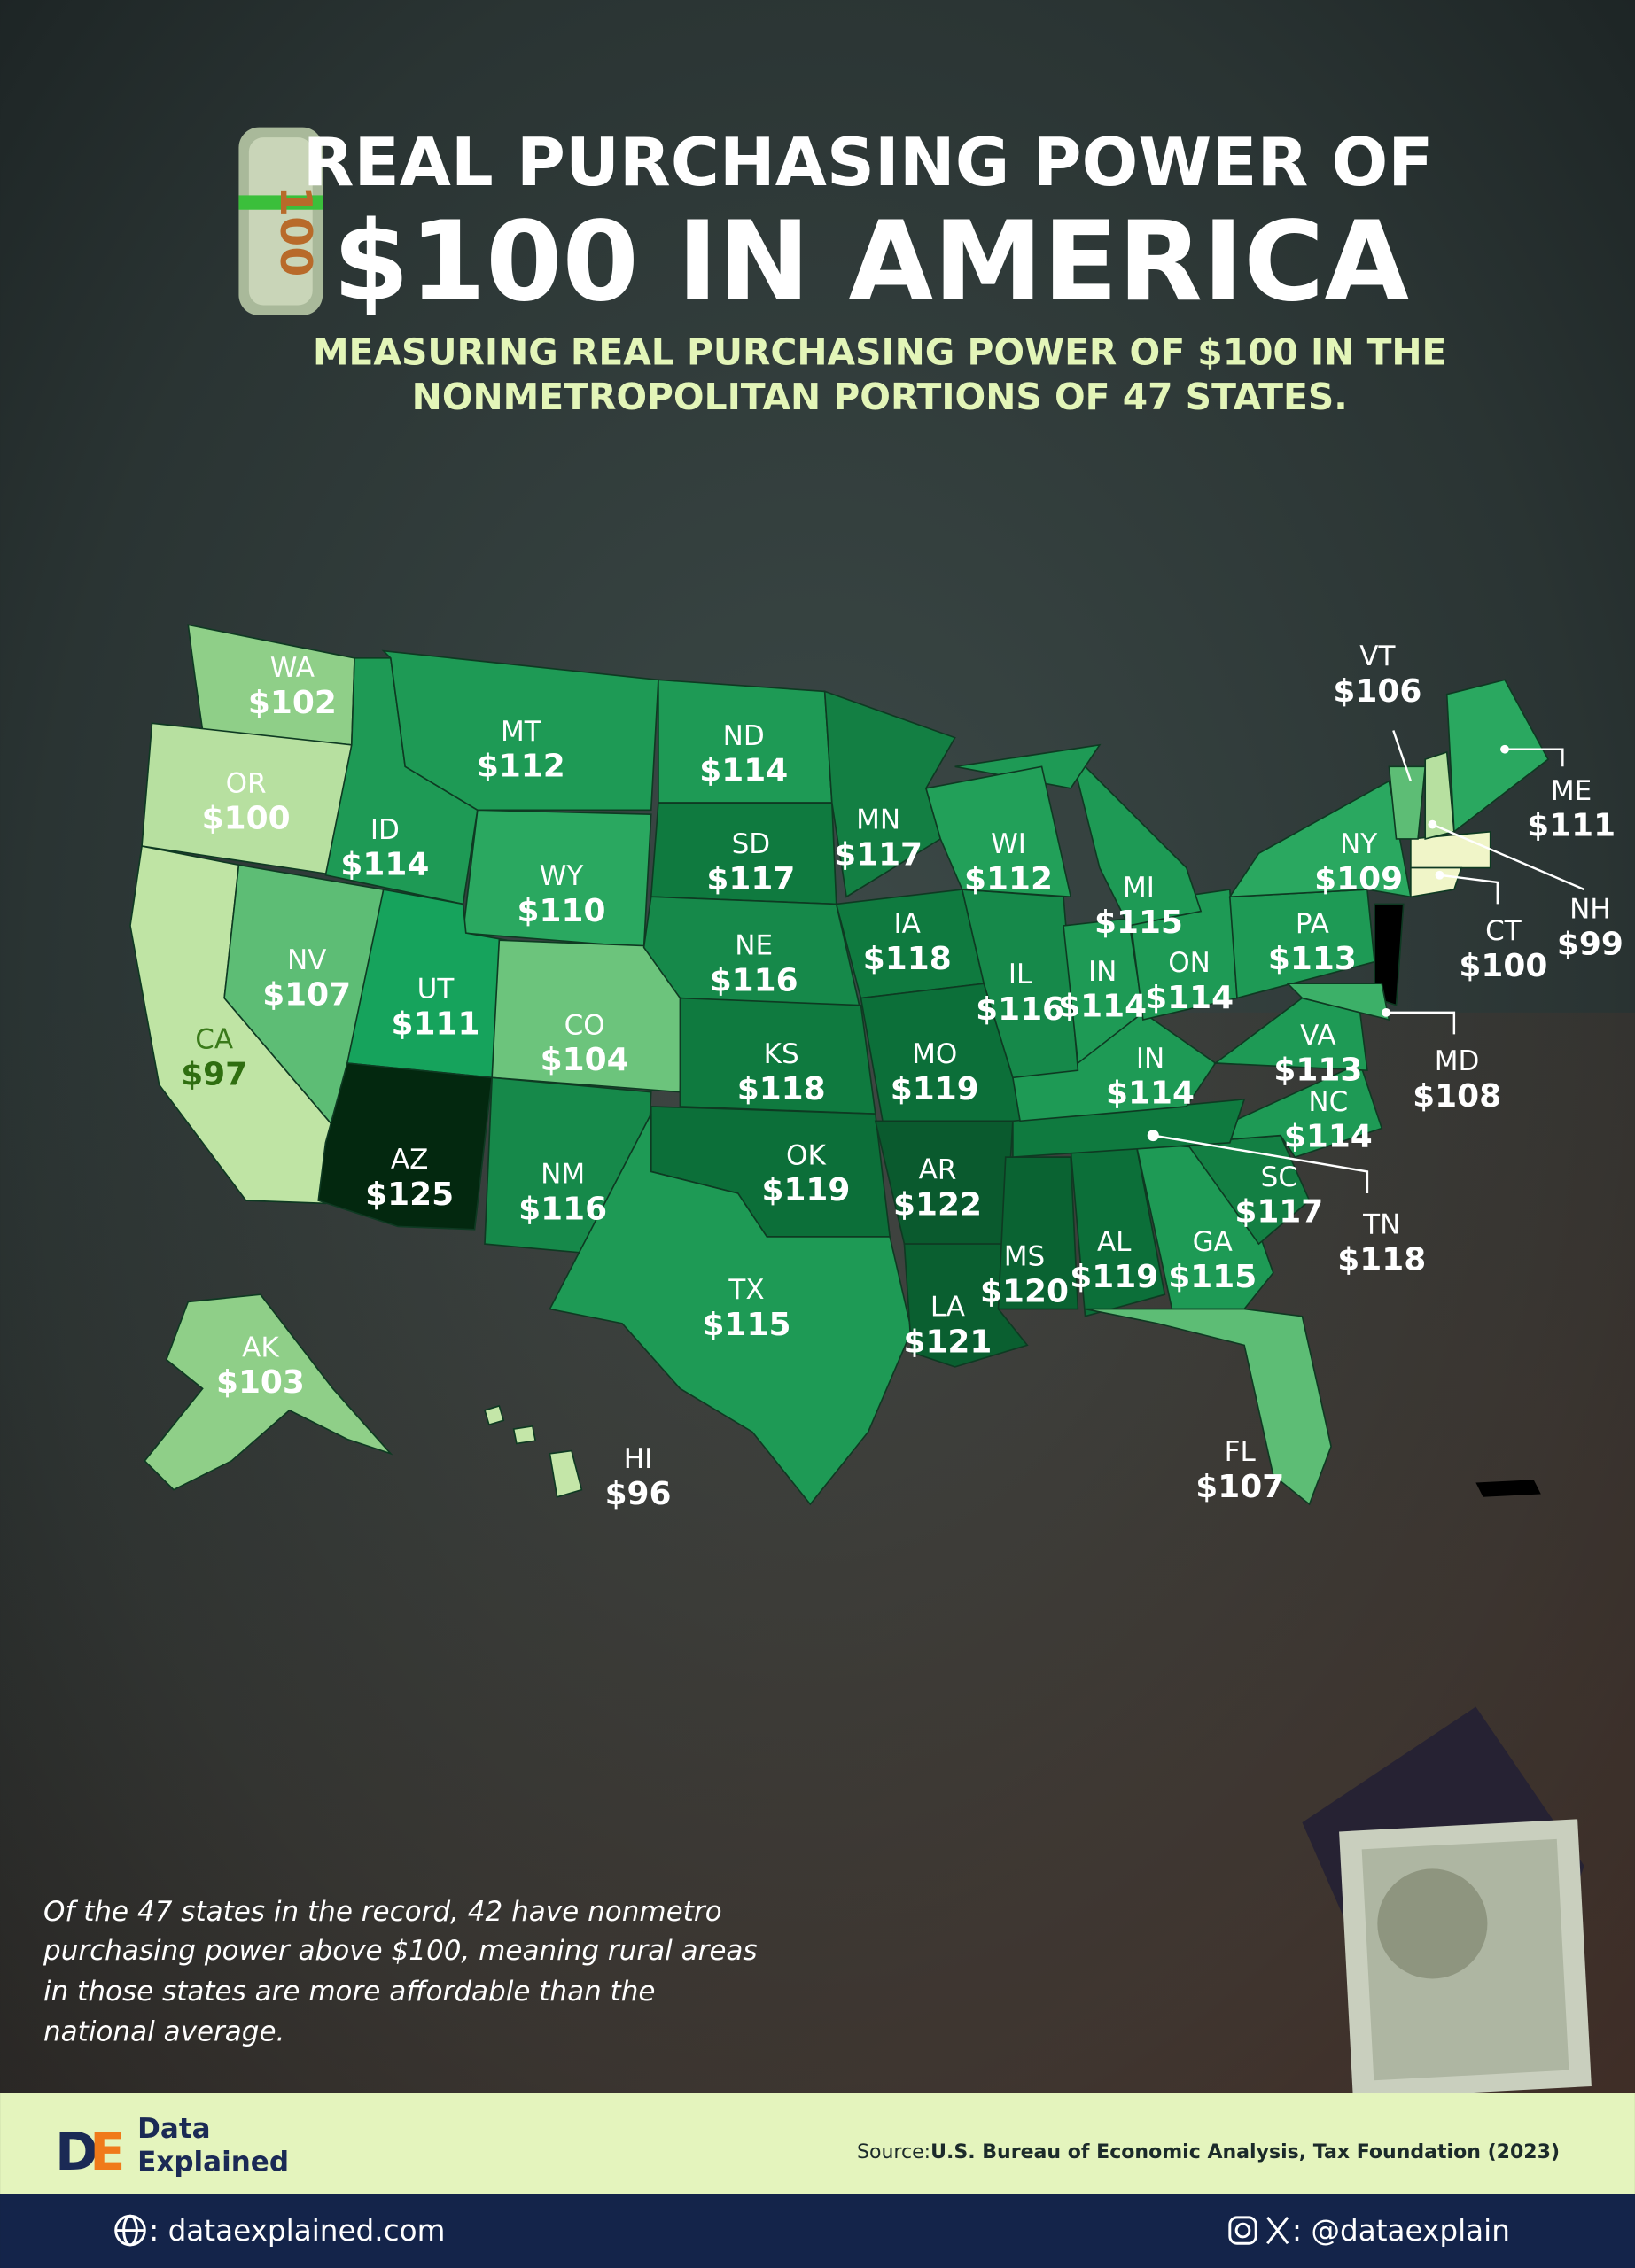  Describe the element at coordinates (306, 960) in the screenshot. I see `state-code: NV` at that location.